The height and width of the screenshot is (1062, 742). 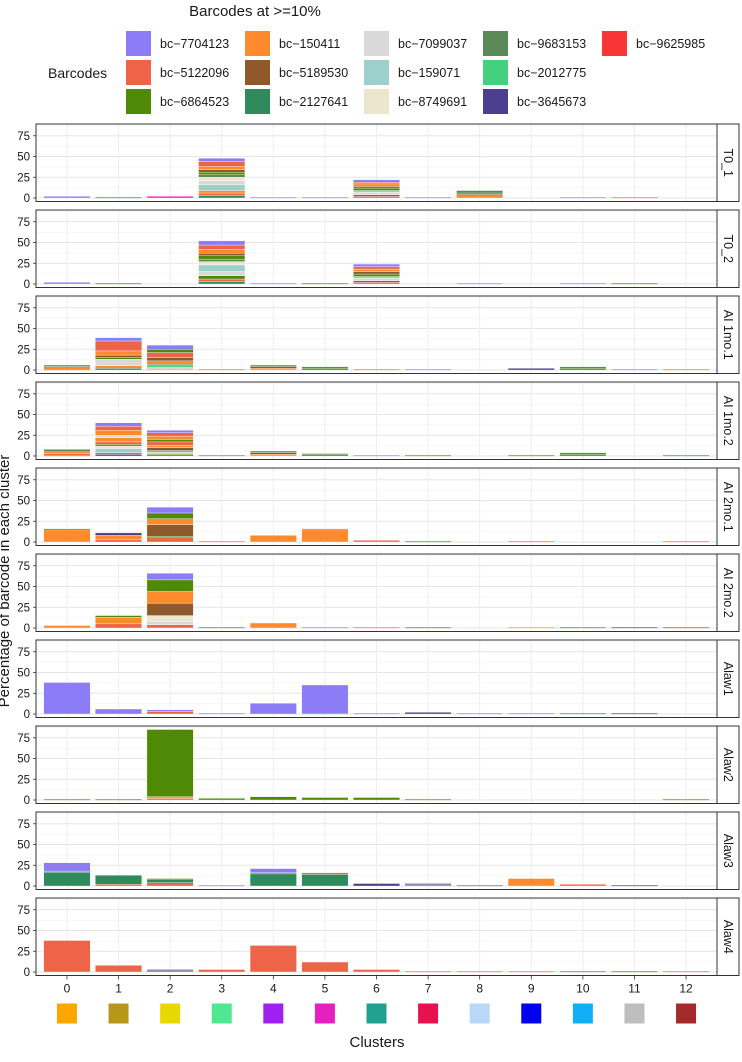 I want to click on x-tick-label: 6, so click(x=376, y=989).